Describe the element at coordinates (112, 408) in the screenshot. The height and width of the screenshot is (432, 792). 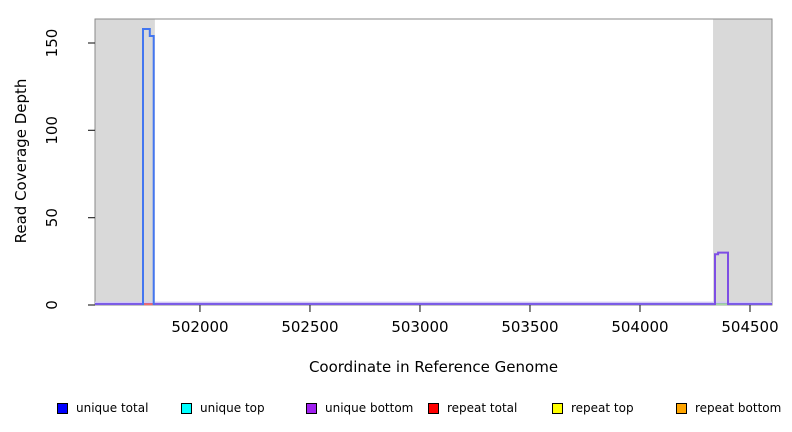
I see `legend-label: unique total` at that location.